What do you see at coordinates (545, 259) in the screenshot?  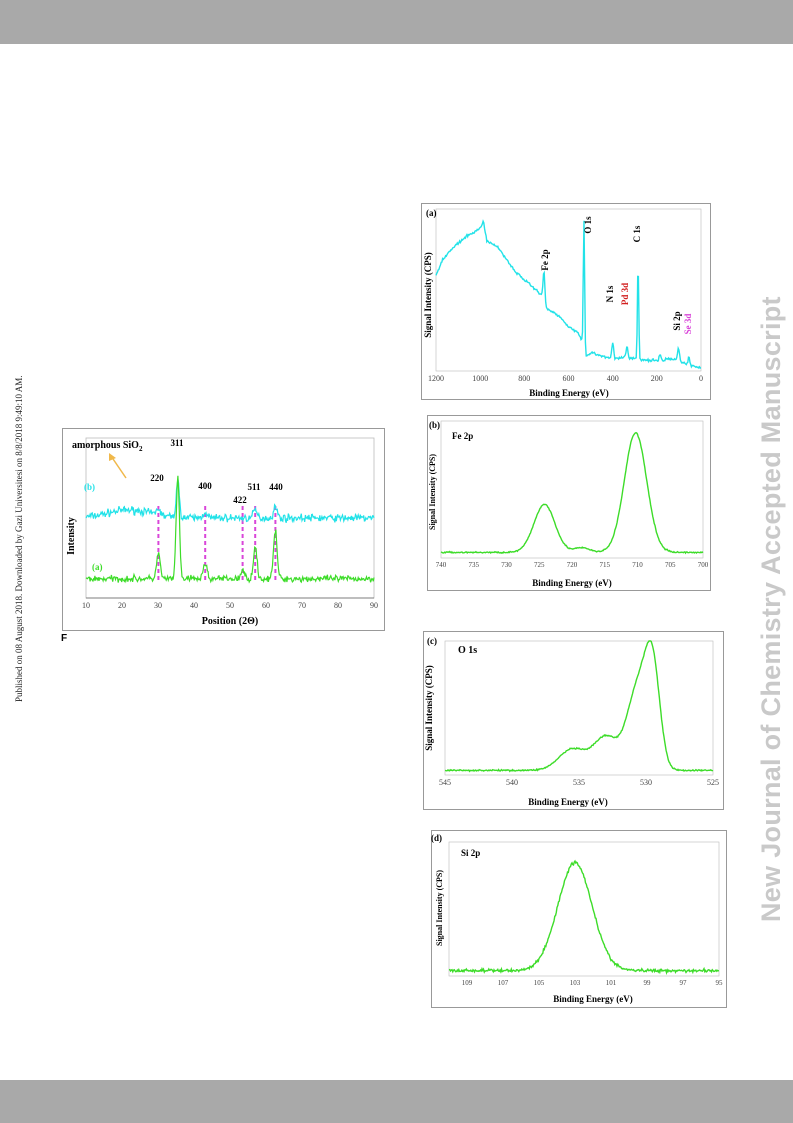 I see `survey-label-fe2p: Fe 2p` at bounding box center [545, 259].